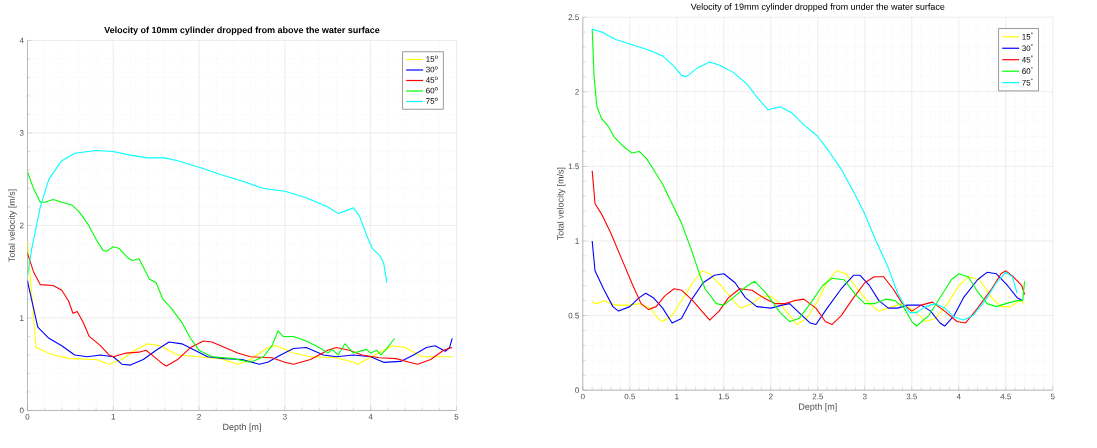 Image resolution: width=1097 pixels, height=448 pixels. I want to click on chart-title: Velocity of 10mm cylinder dropped from above the water surface, so click(242, 30).